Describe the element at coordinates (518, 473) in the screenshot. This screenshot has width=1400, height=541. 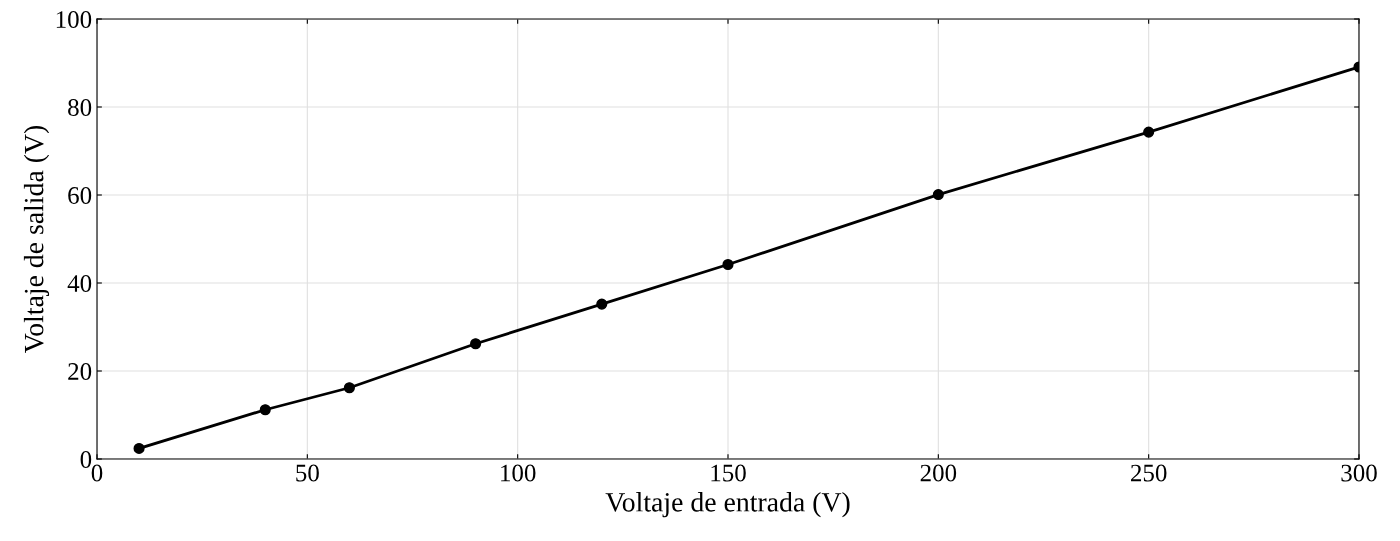
I see `x-tick-label: 100` at that location.